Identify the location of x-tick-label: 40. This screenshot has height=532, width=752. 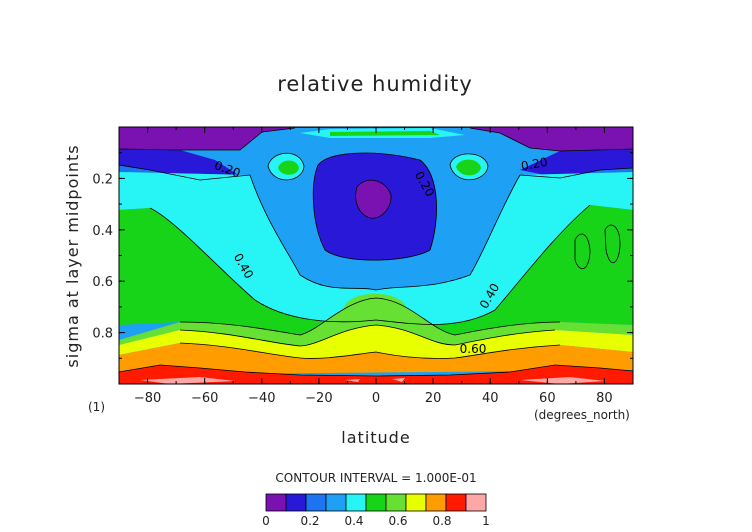
(490, 398).